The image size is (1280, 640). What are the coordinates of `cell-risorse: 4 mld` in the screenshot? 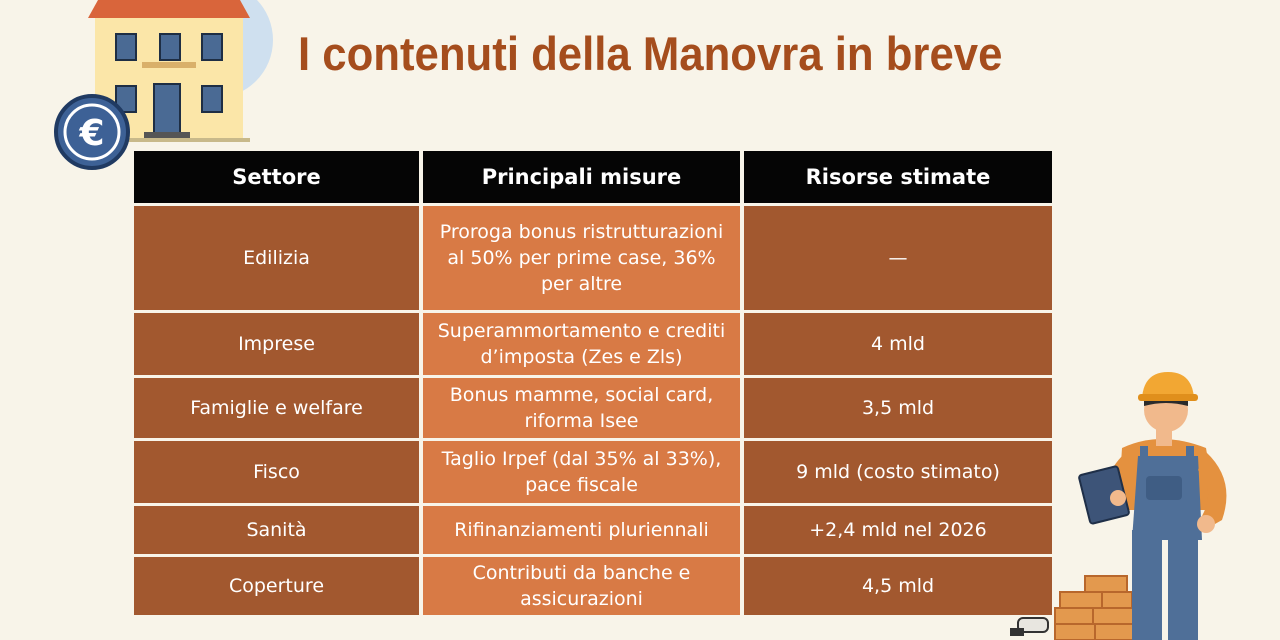 It's located at (898, 344).